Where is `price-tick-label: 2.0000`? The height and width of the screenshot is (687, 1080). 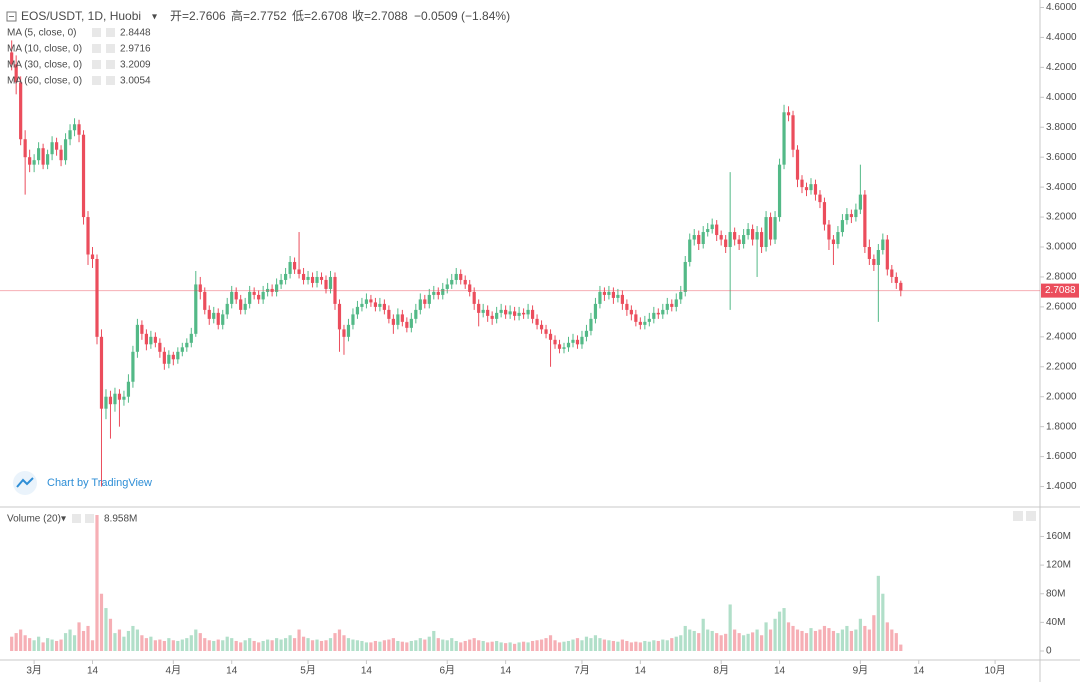
price-tick-label: 2.0000 is located at coordinates (1061, 396).